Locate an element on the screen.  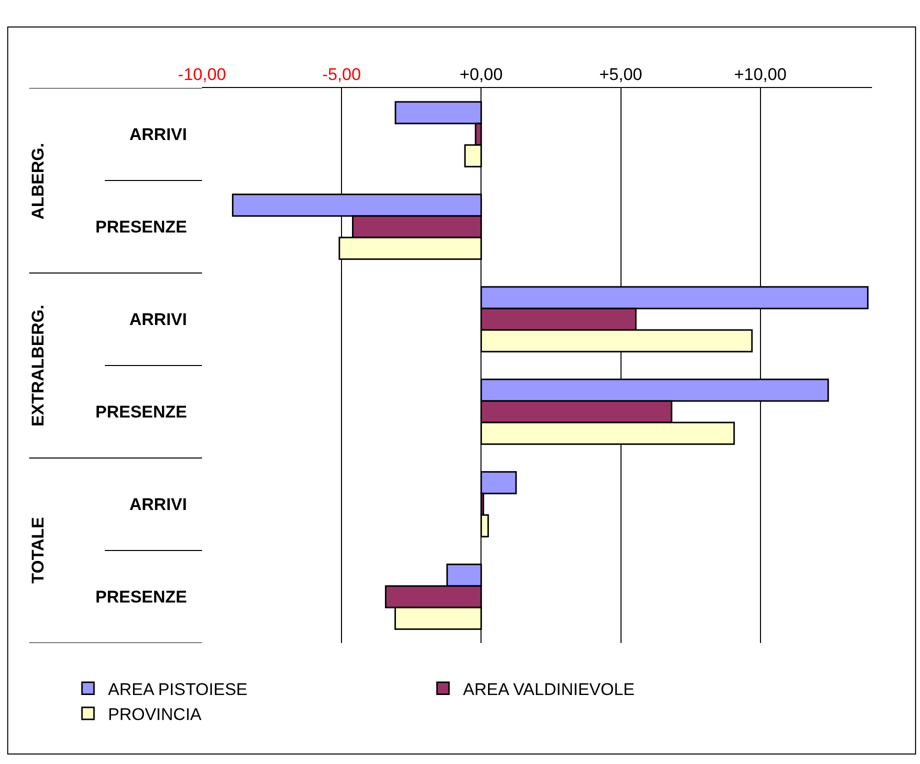
text: EXTRALBERG. is located at coordinates (38, 365).